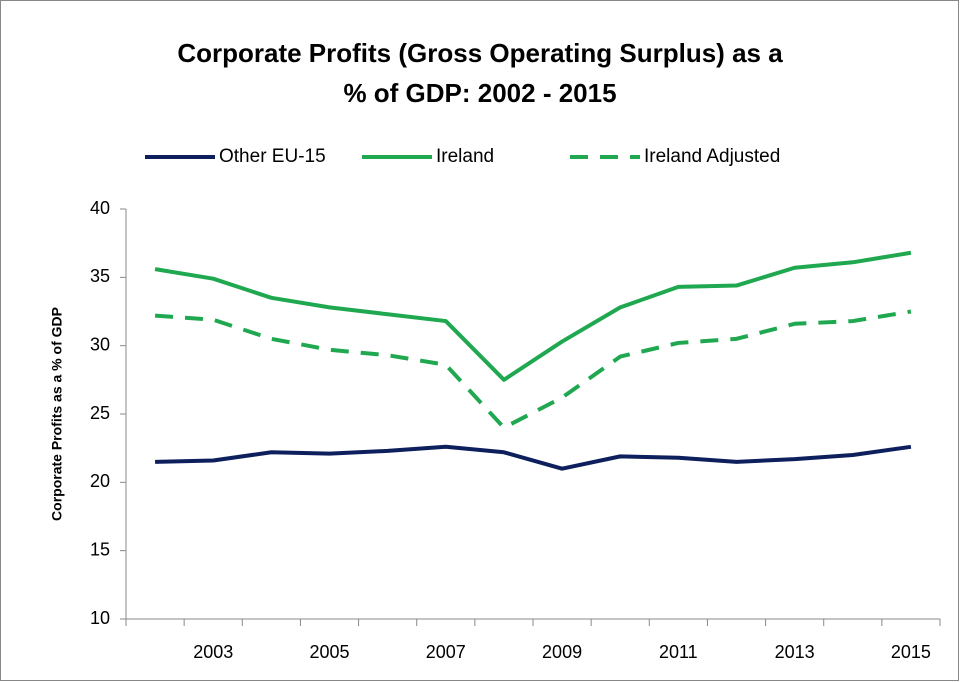 The image size is (960, 682). What do you see at coordinates (911, 652) in the screenshot?
I see `x-tick-label: 2015` at bounding box center [911, 652].